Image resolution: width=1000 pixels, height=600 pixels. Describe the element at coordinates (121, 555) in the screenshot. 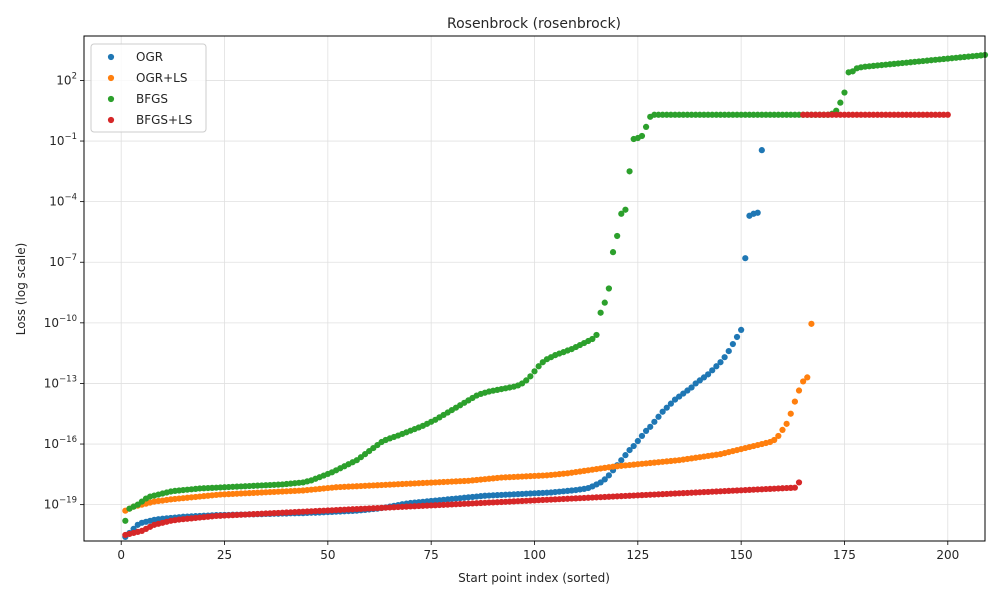

I see `x-tick-label: 0` at that location.